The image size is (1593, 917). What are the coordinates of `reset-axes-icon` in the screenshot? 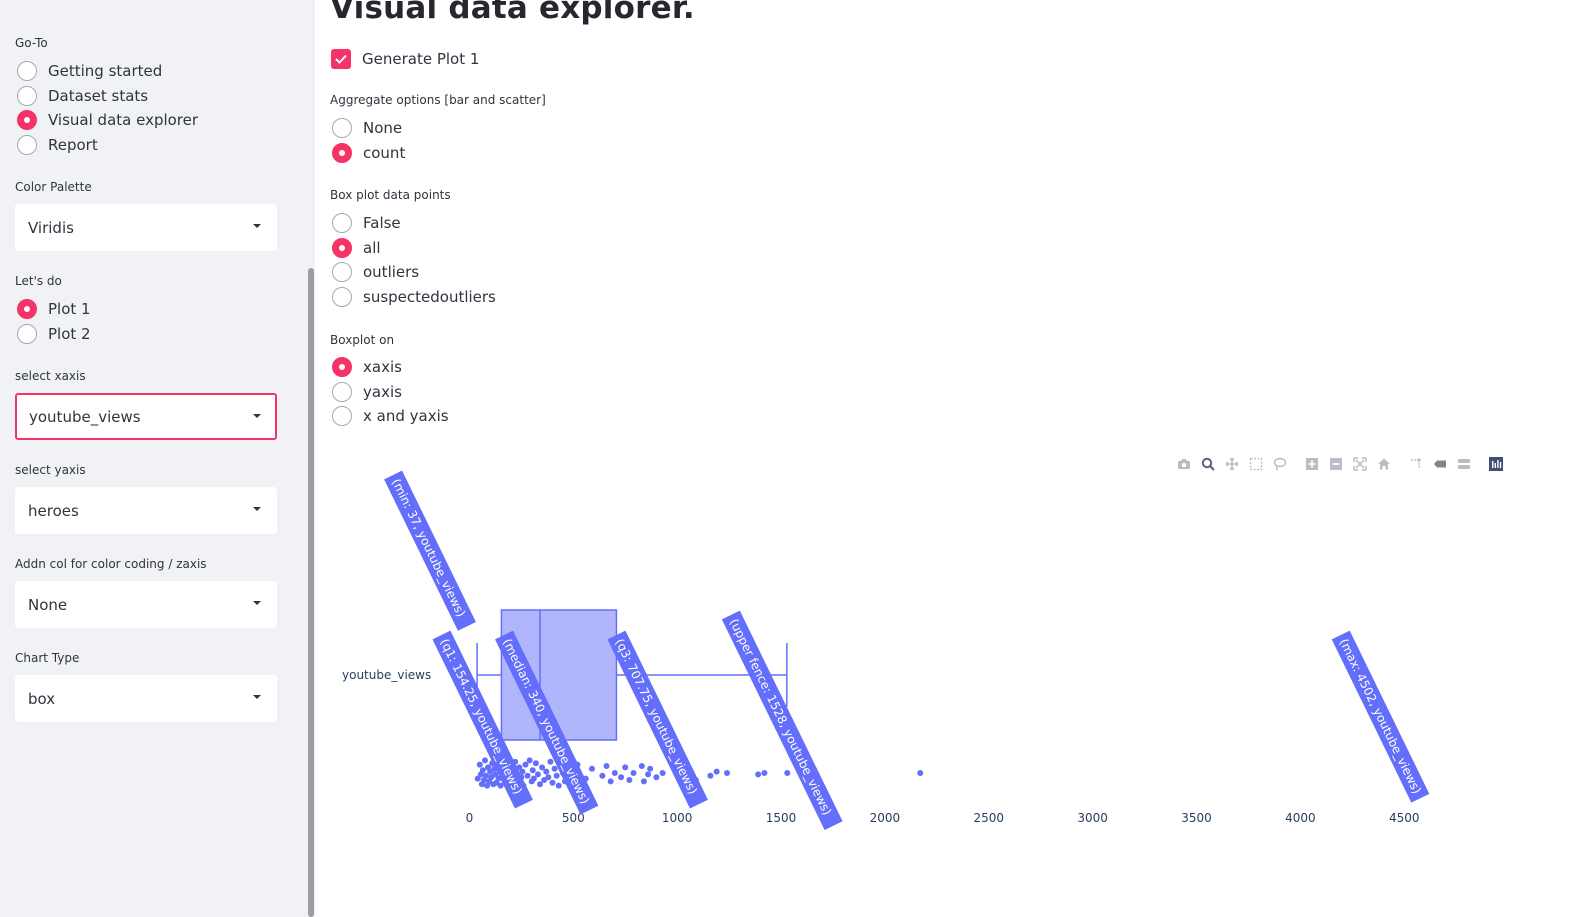 It's located at (1384, 464).